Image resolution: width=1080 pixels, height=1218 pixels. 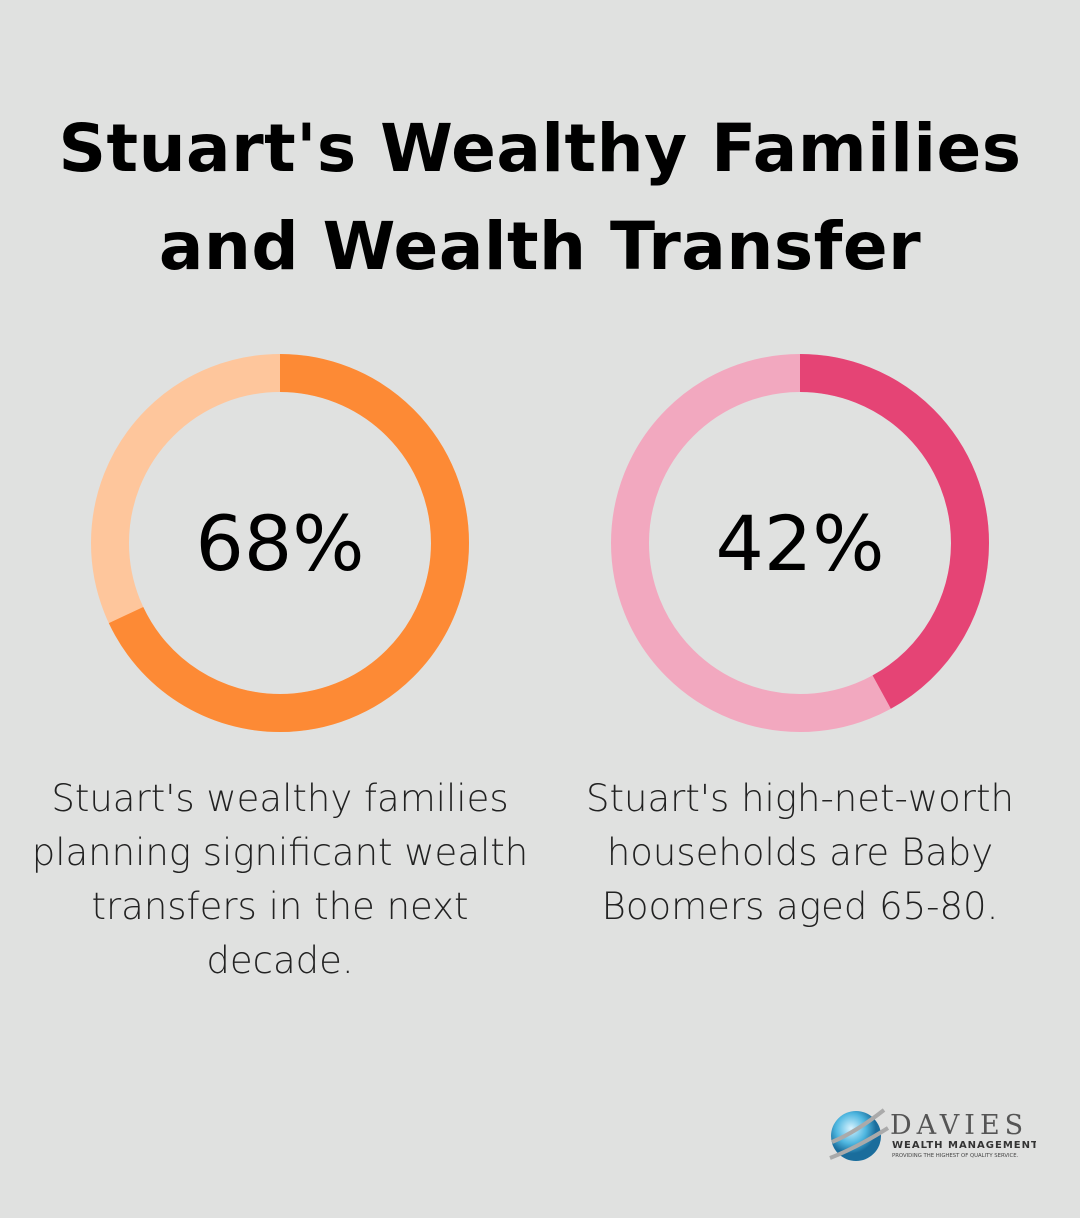 I want to click on donut-label-2: 42%, so click(x=800, y=543).